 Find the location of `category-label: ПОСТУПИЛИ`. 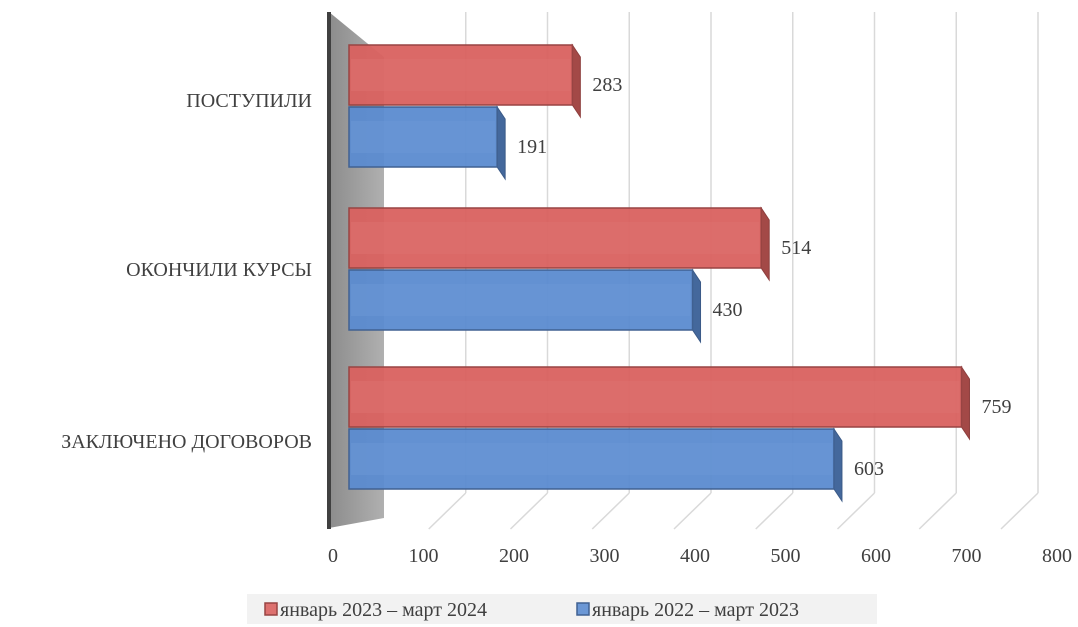

category-label: ПОСТУПИЛИ is located at coordinates (249, 101).